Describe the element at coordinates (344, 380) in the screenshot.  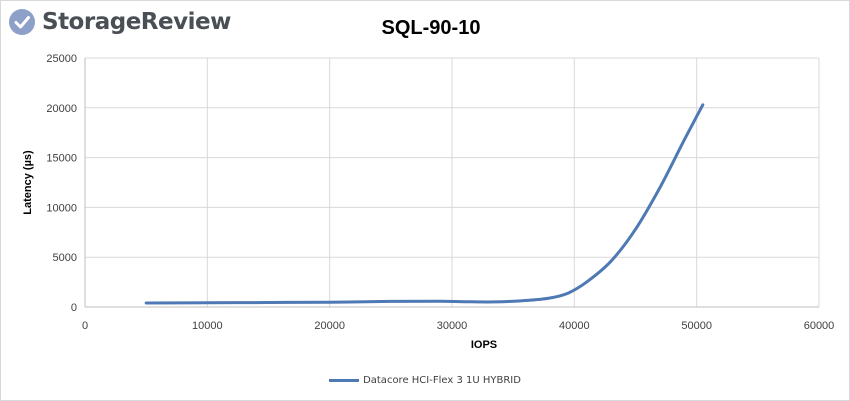
I see `legend-swatch` at that location.